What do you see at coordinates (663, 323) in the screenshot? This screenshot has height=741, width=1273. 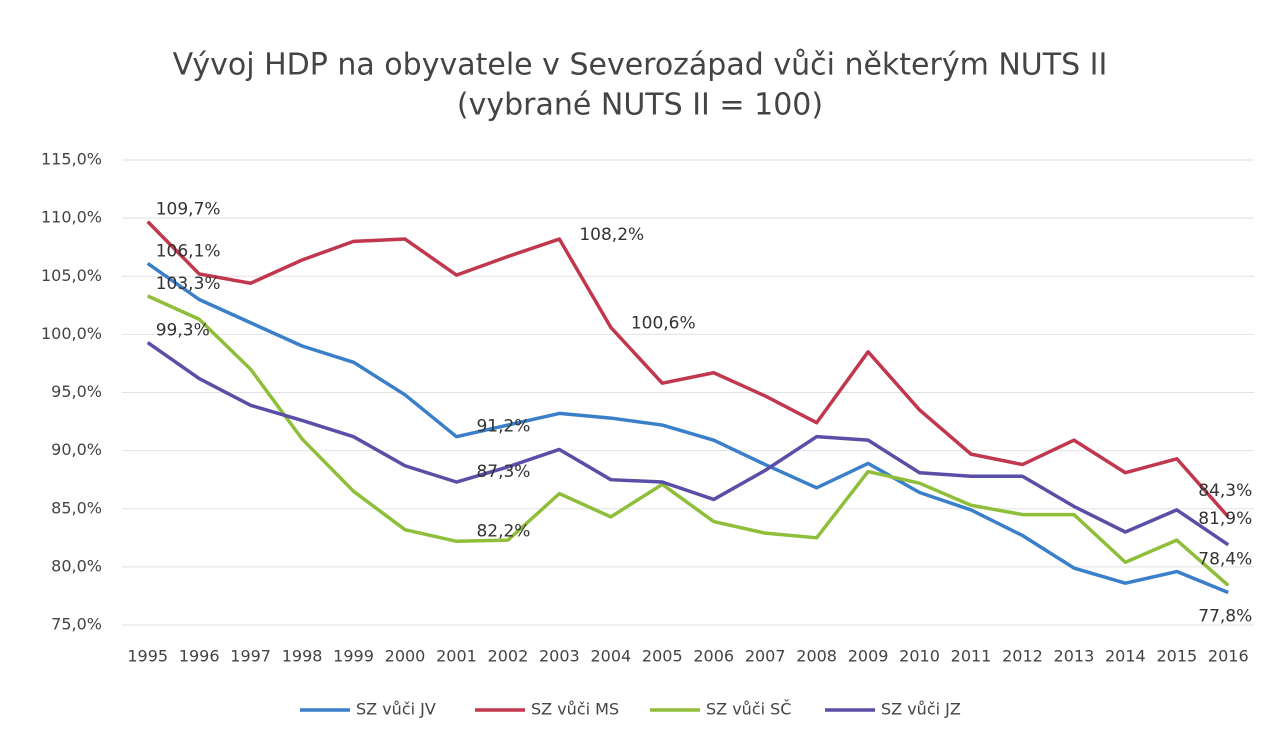 I see `data-label: 100,6%` at bounding box center [663, 323].